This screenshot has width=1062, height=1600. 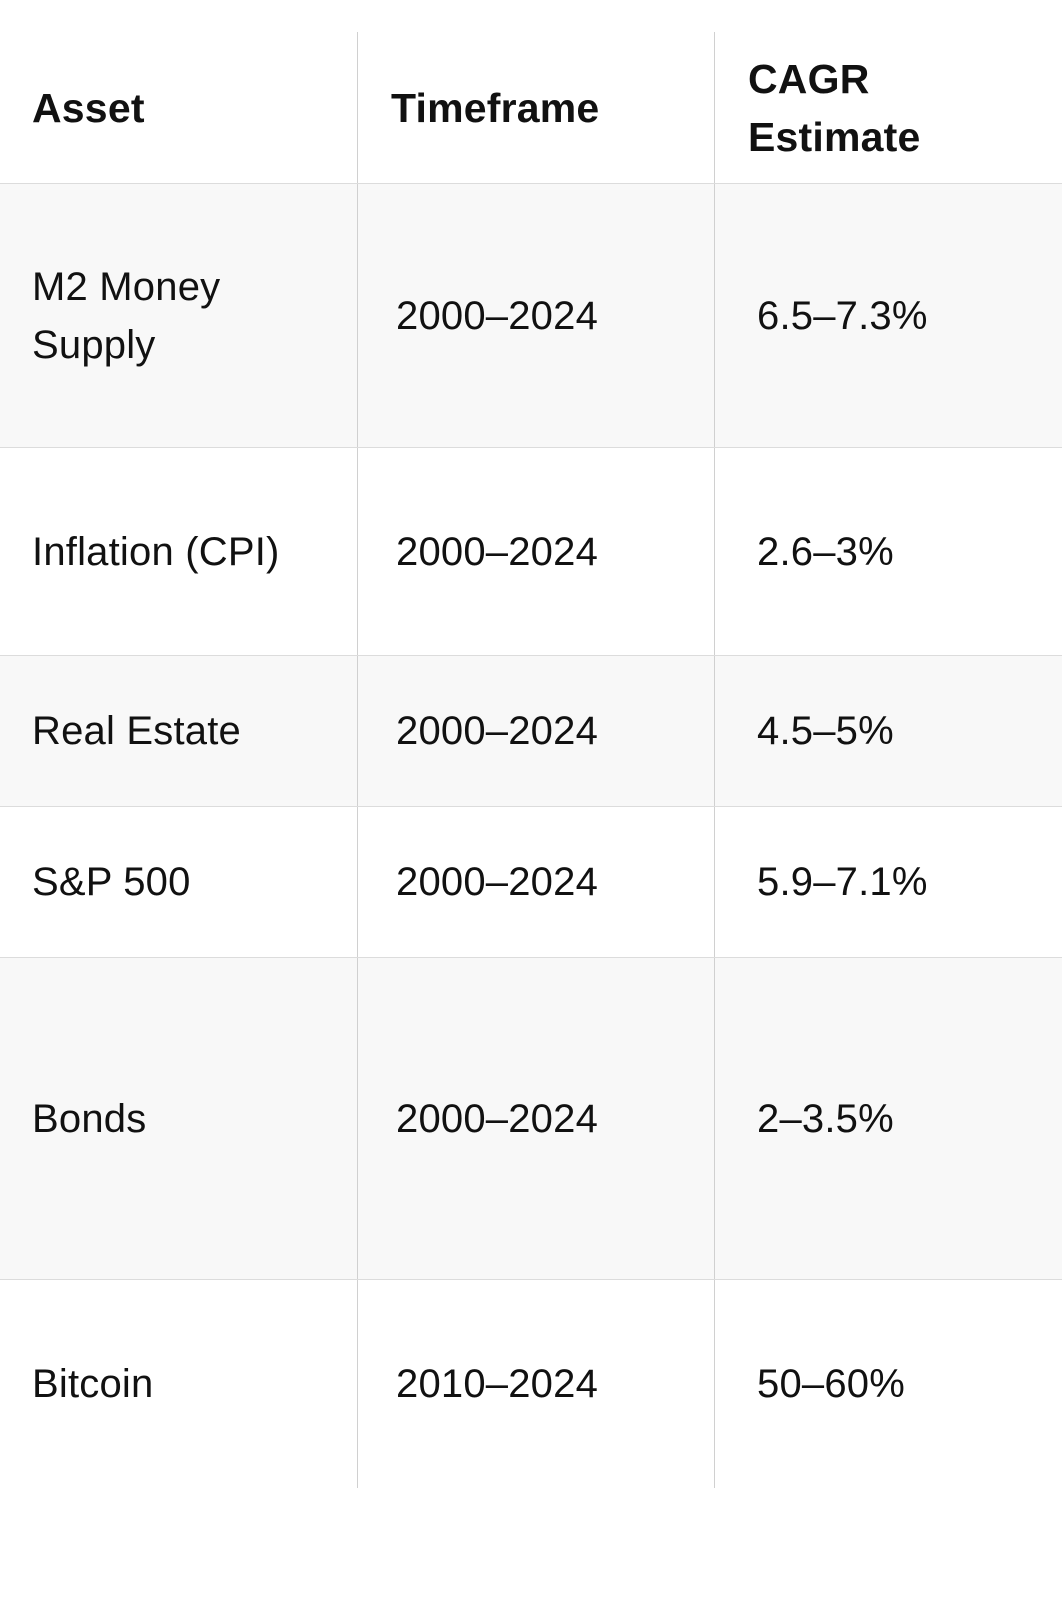 I want to click on asset-name: Bonds, so click(x=89, y=1118).